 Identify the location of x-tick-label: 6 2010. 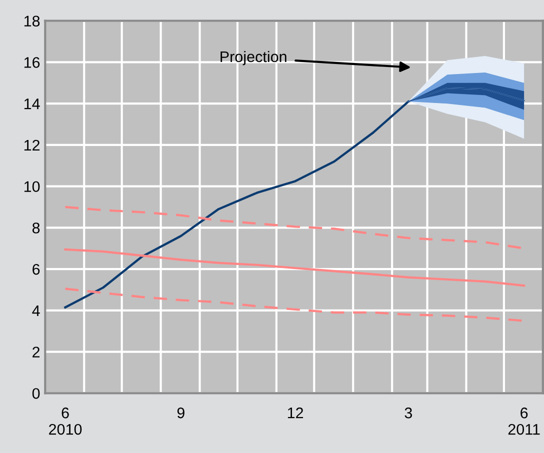
(65, 421).